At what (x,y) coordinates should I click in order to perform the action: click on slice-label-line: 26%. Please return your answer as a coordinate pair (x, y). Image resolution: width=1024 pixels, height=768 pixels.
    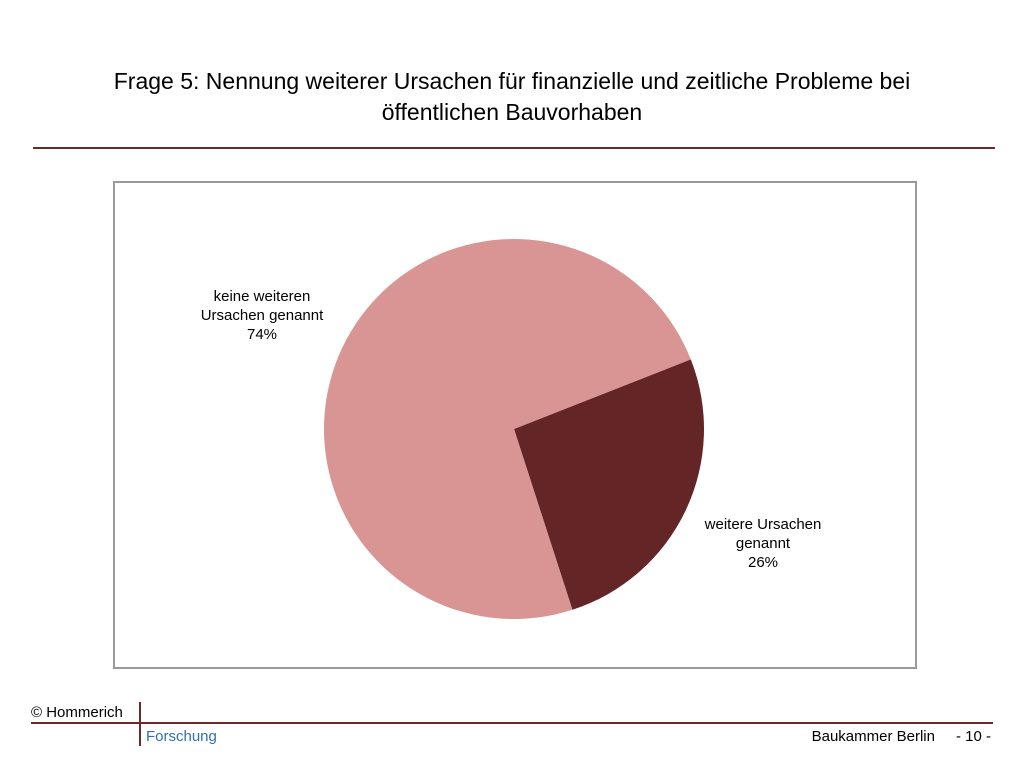
    Looking at the image, I should click on (763, 562).